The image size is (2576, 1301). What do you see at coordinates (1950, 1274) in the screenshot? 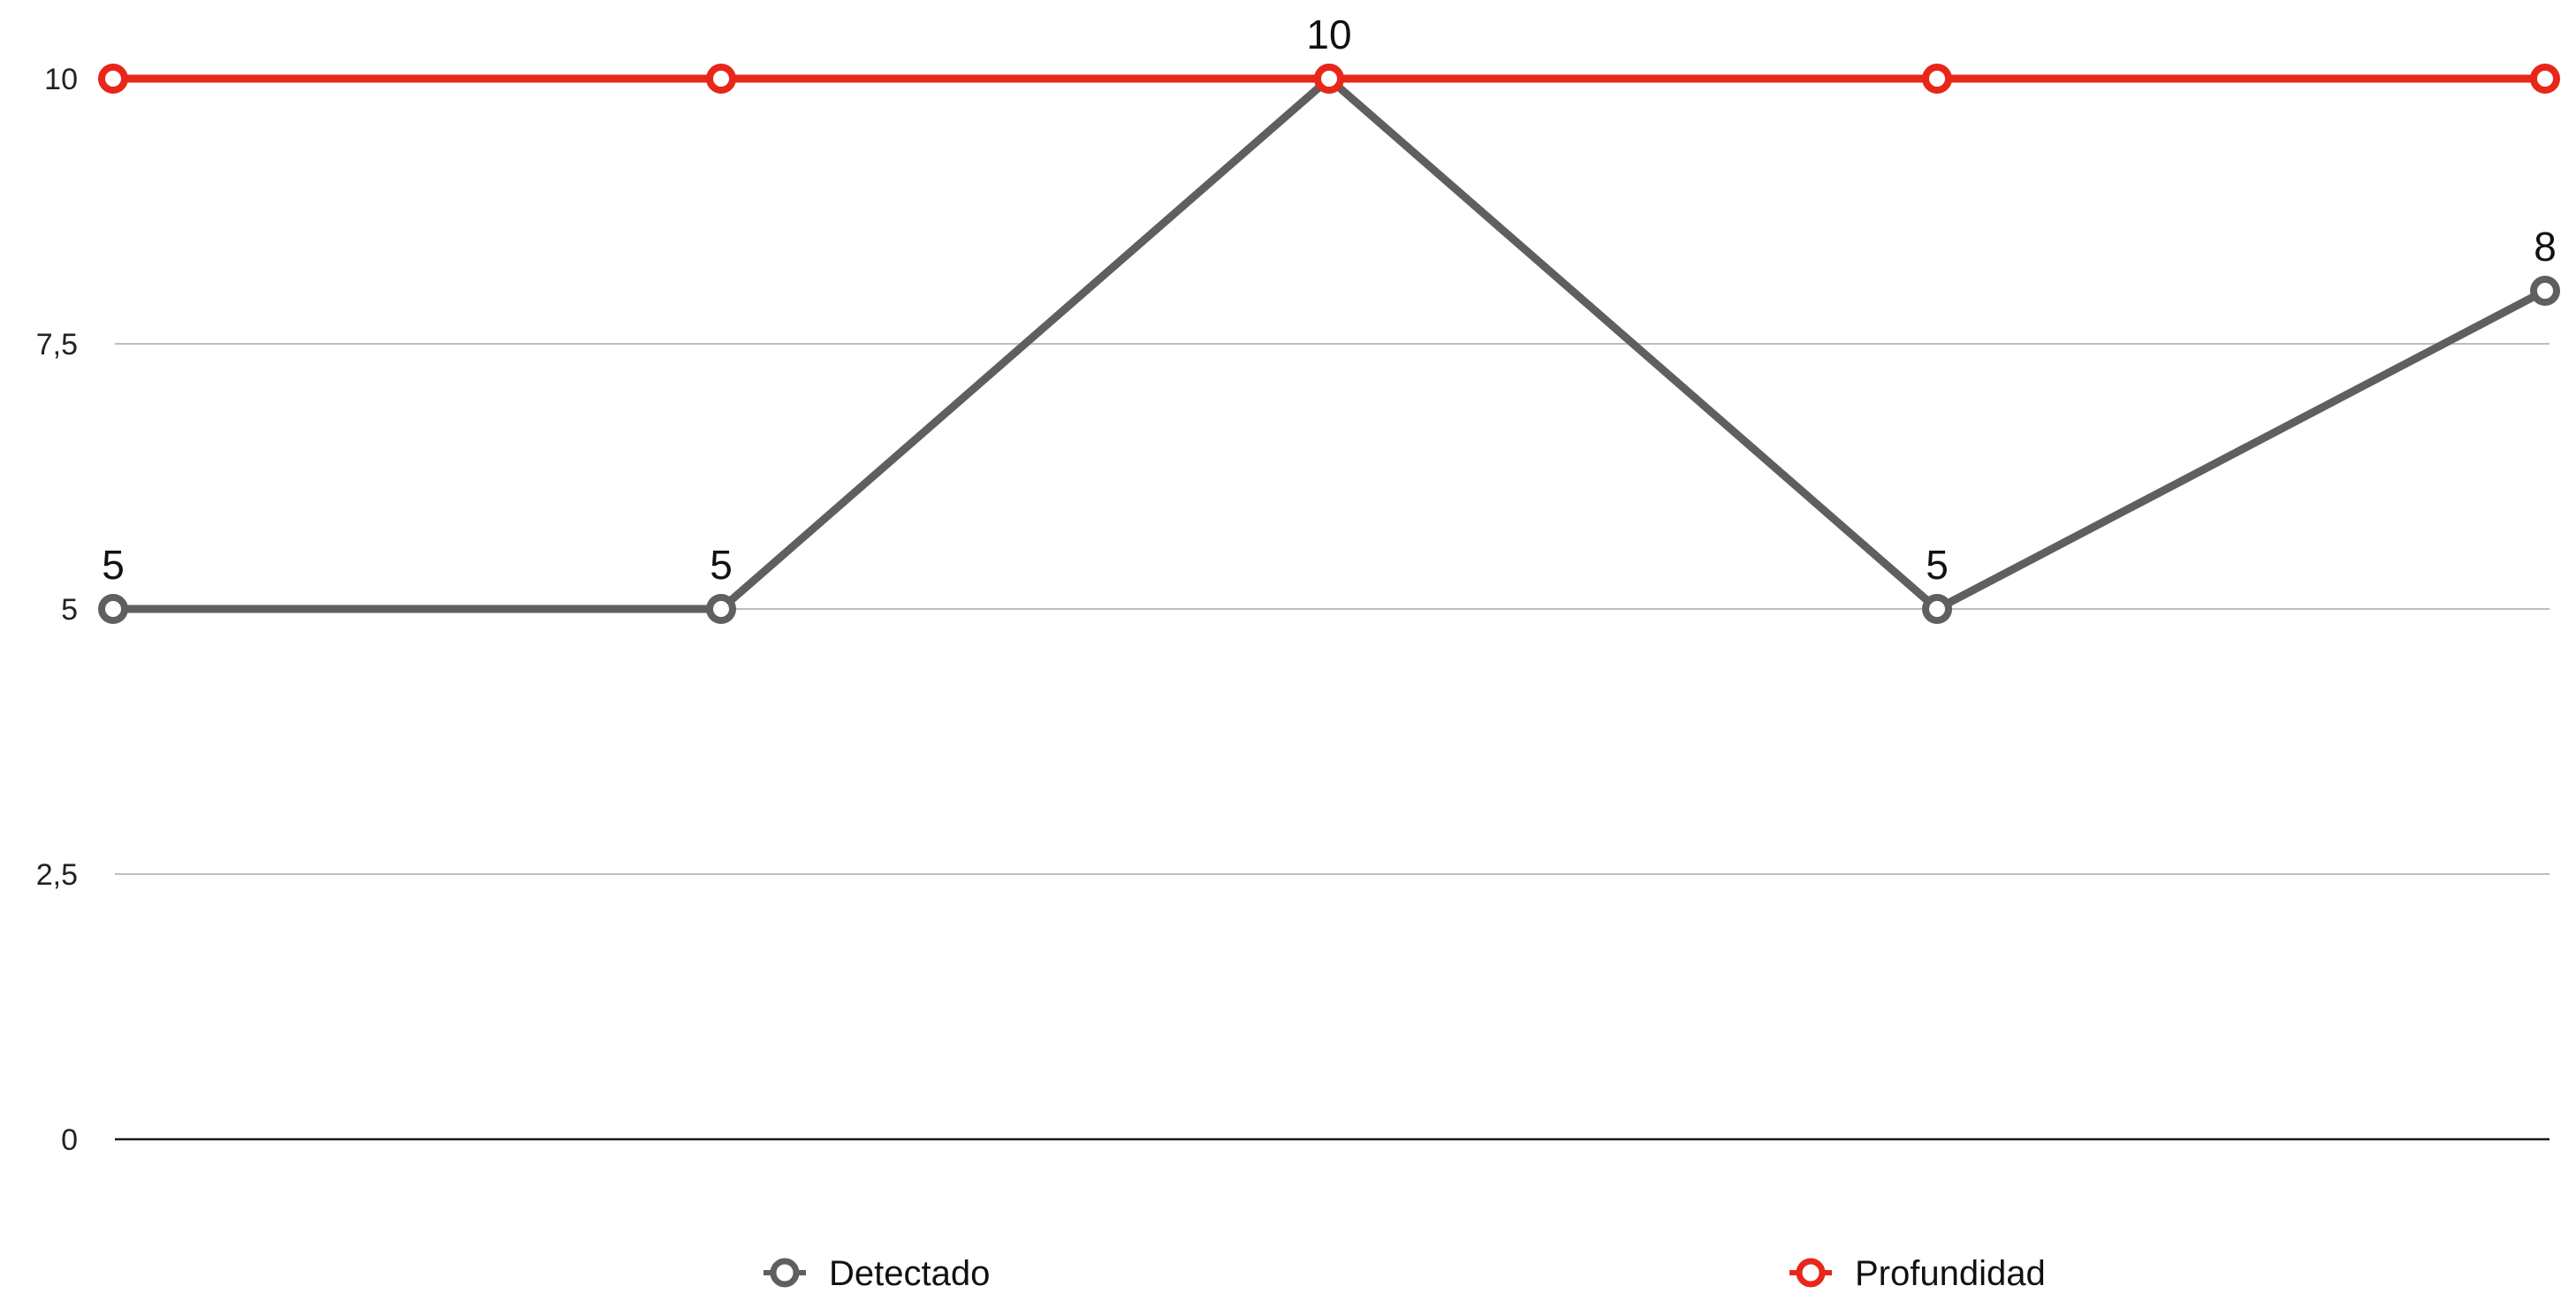
I see `legend-label: Profundidad` at bounding box center [1950, 1274].